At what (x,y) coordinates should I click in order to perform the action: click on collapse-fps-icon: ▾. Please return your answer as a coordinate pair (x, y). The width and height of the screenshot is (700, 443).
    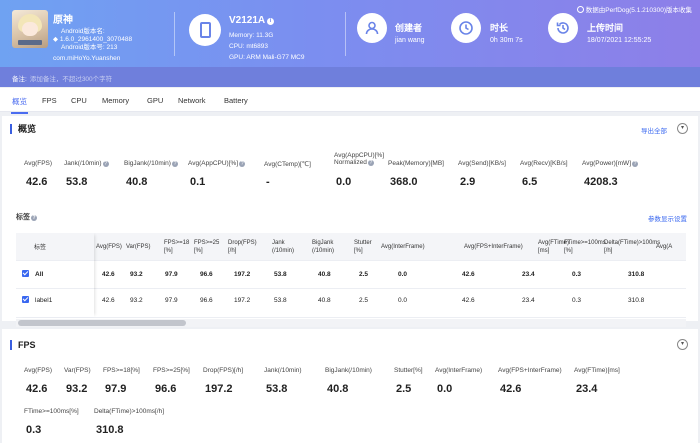
    Looking at the image, I should click on (682, 344).